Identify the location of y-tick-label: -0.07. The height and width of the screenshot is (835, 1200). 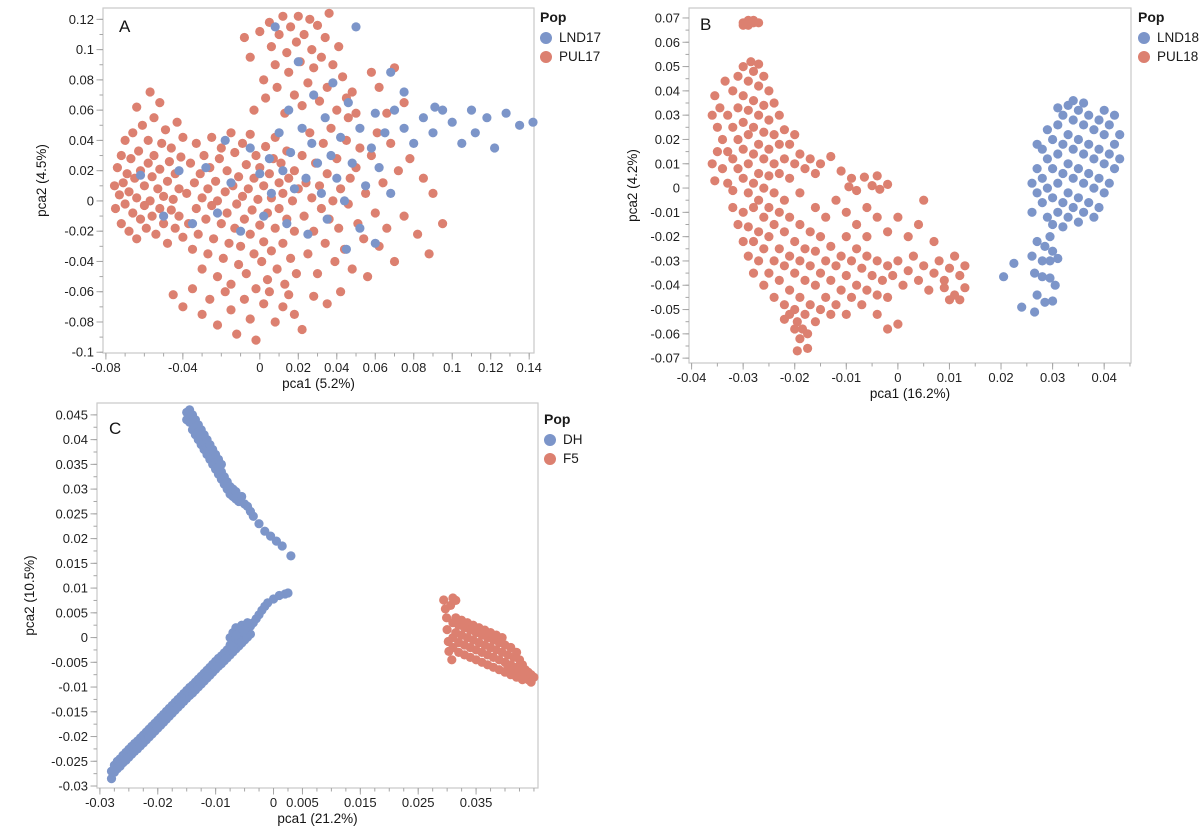
(665, 358).